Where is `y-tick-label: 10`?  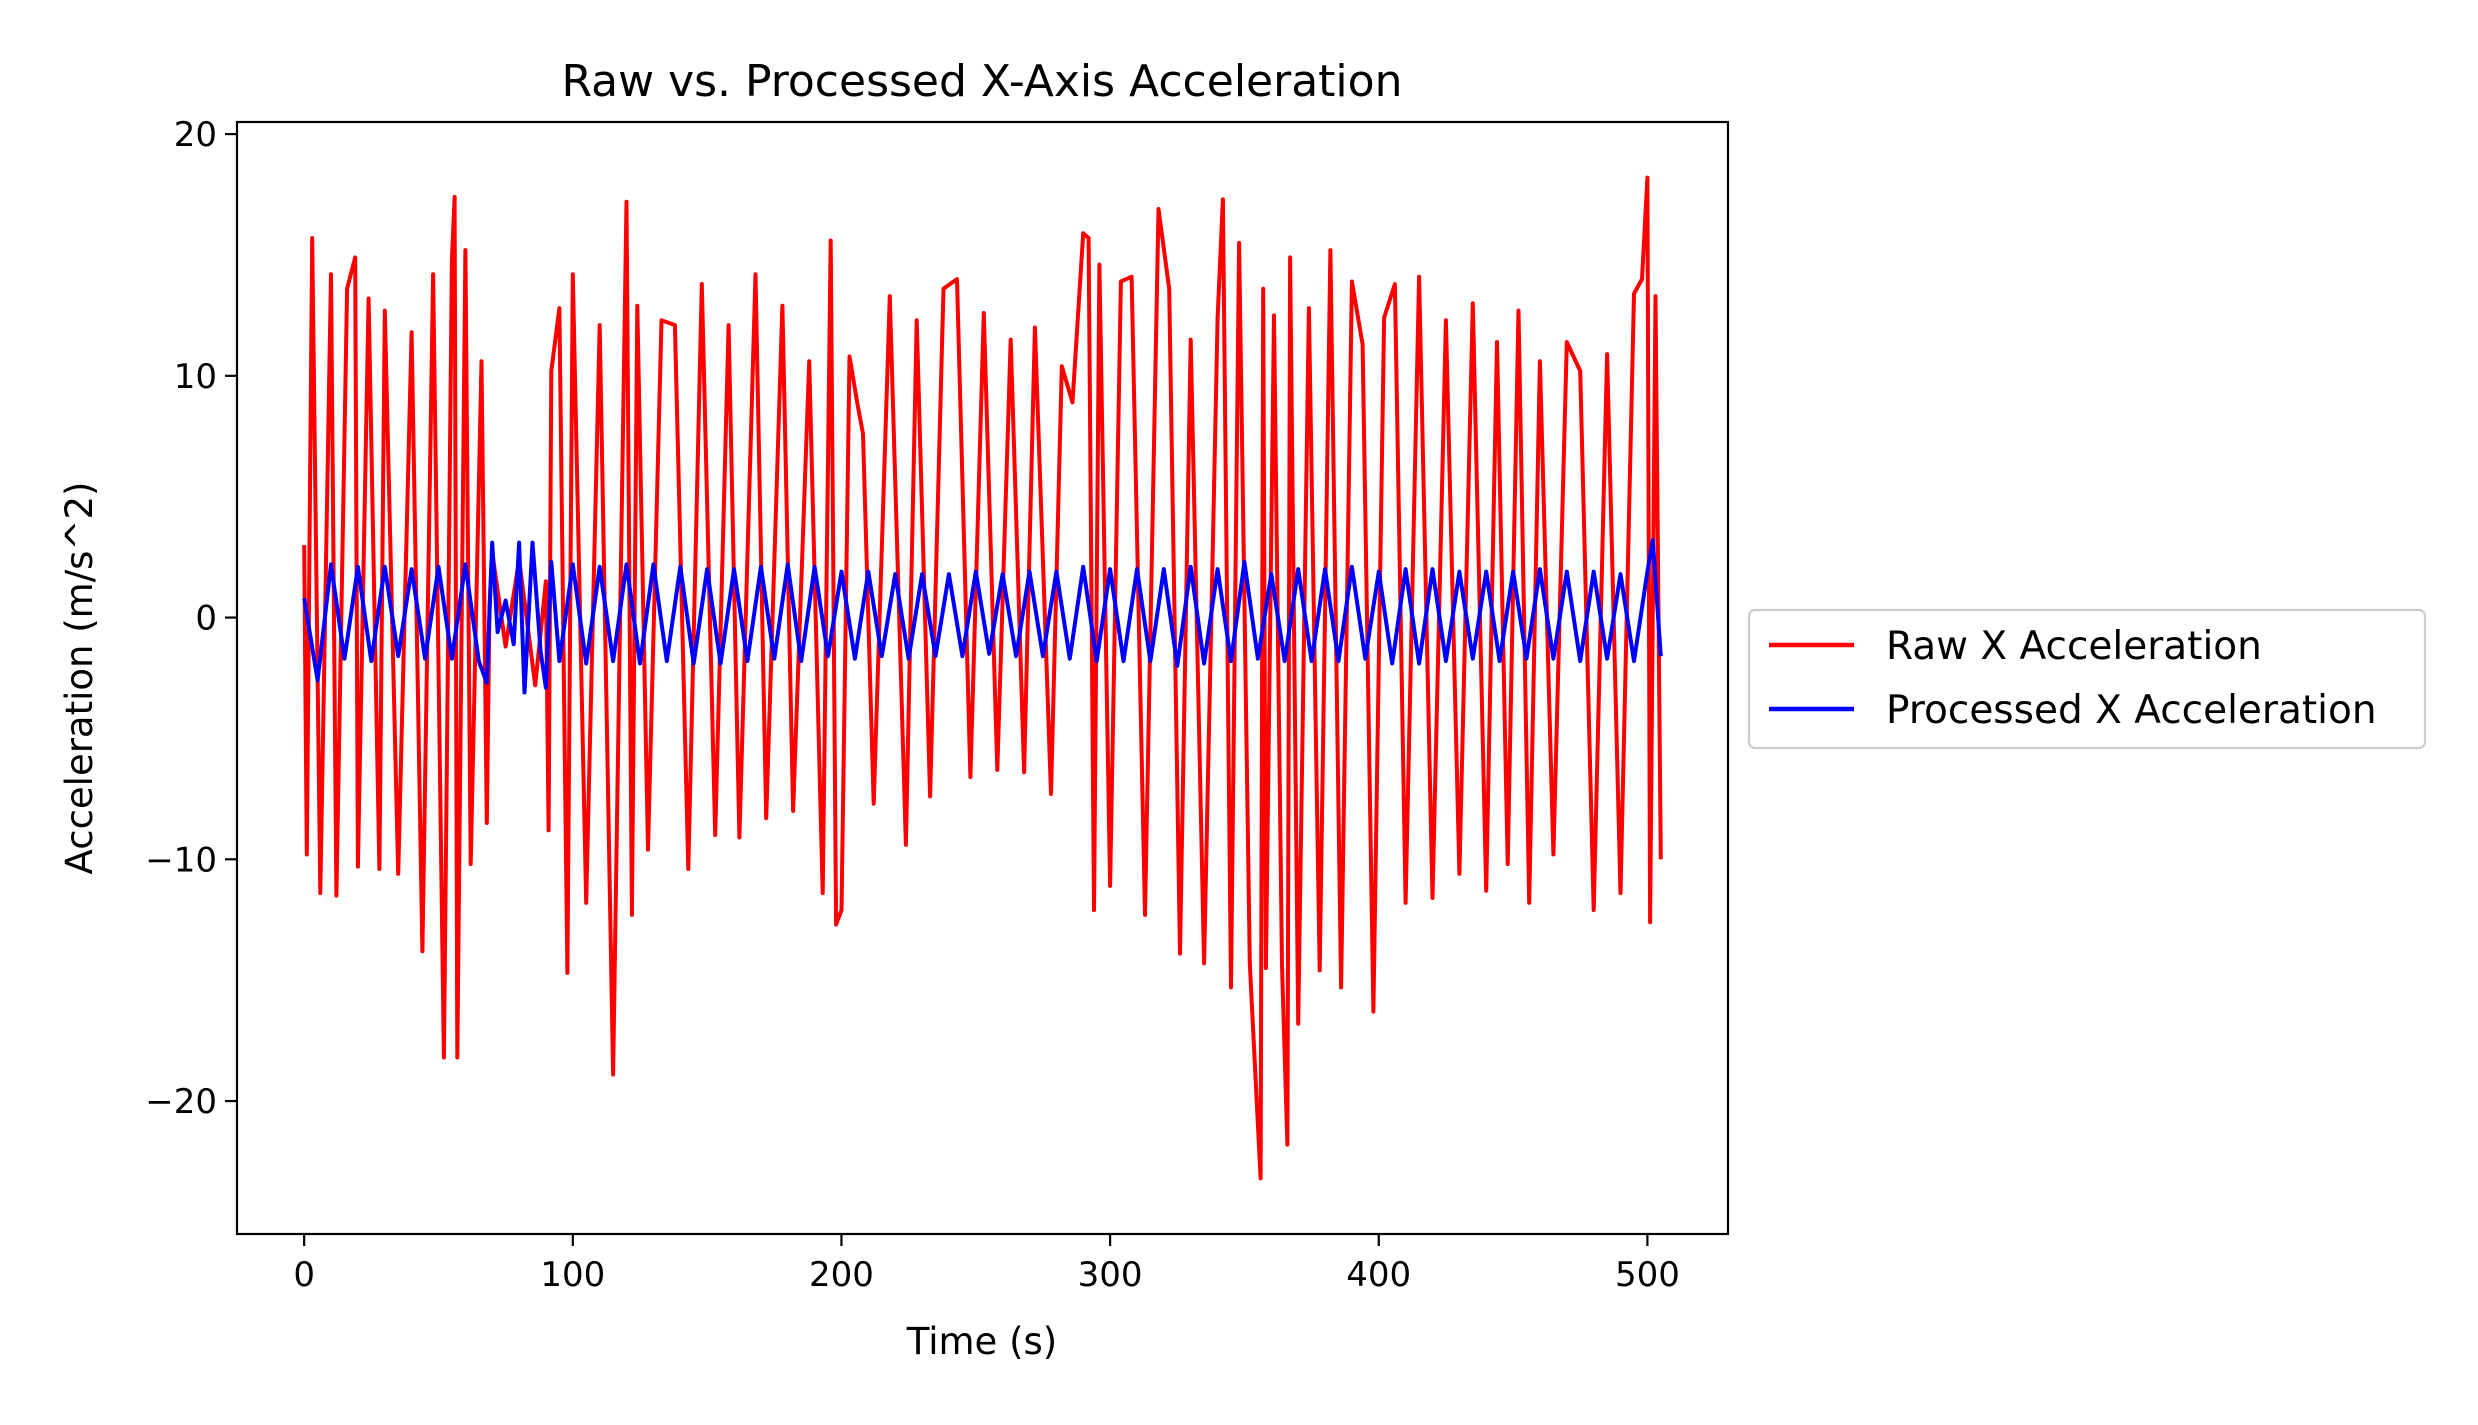 y-tick-label: 10 is located at coordinates (195, 377).